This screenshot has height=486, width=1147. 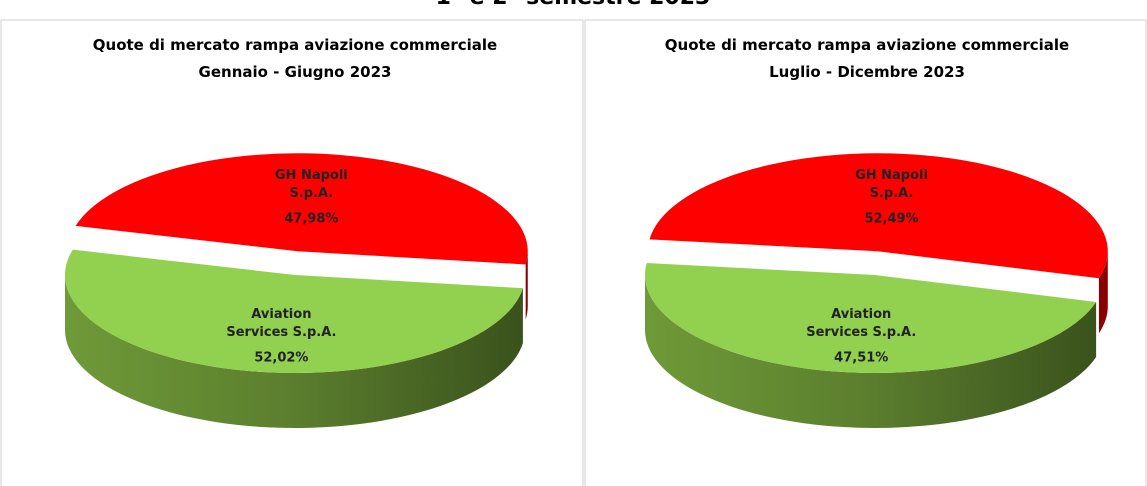 What do you see at coordinates (891, 219) in the screenshot?
I see `value-label: 52,49%` at bounding box center [891, 219].